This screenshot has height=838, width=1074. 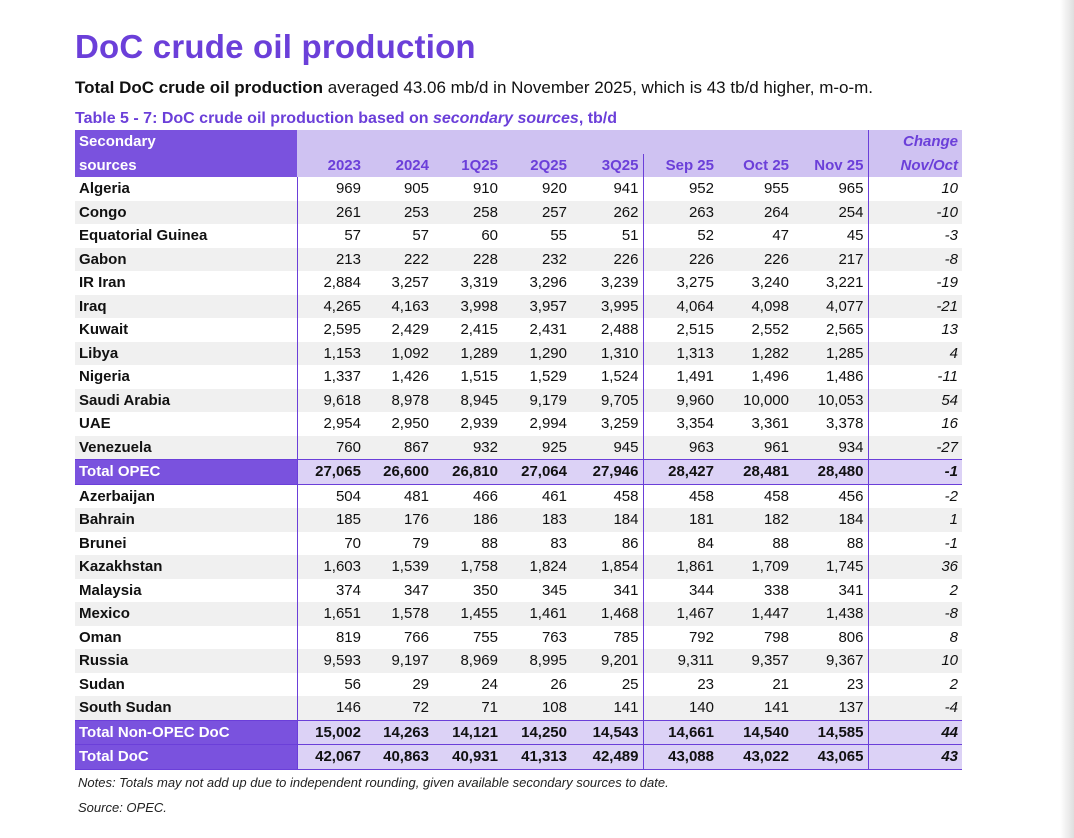 I want to click on table-cell: 27,946, so click(x=607, y=472).